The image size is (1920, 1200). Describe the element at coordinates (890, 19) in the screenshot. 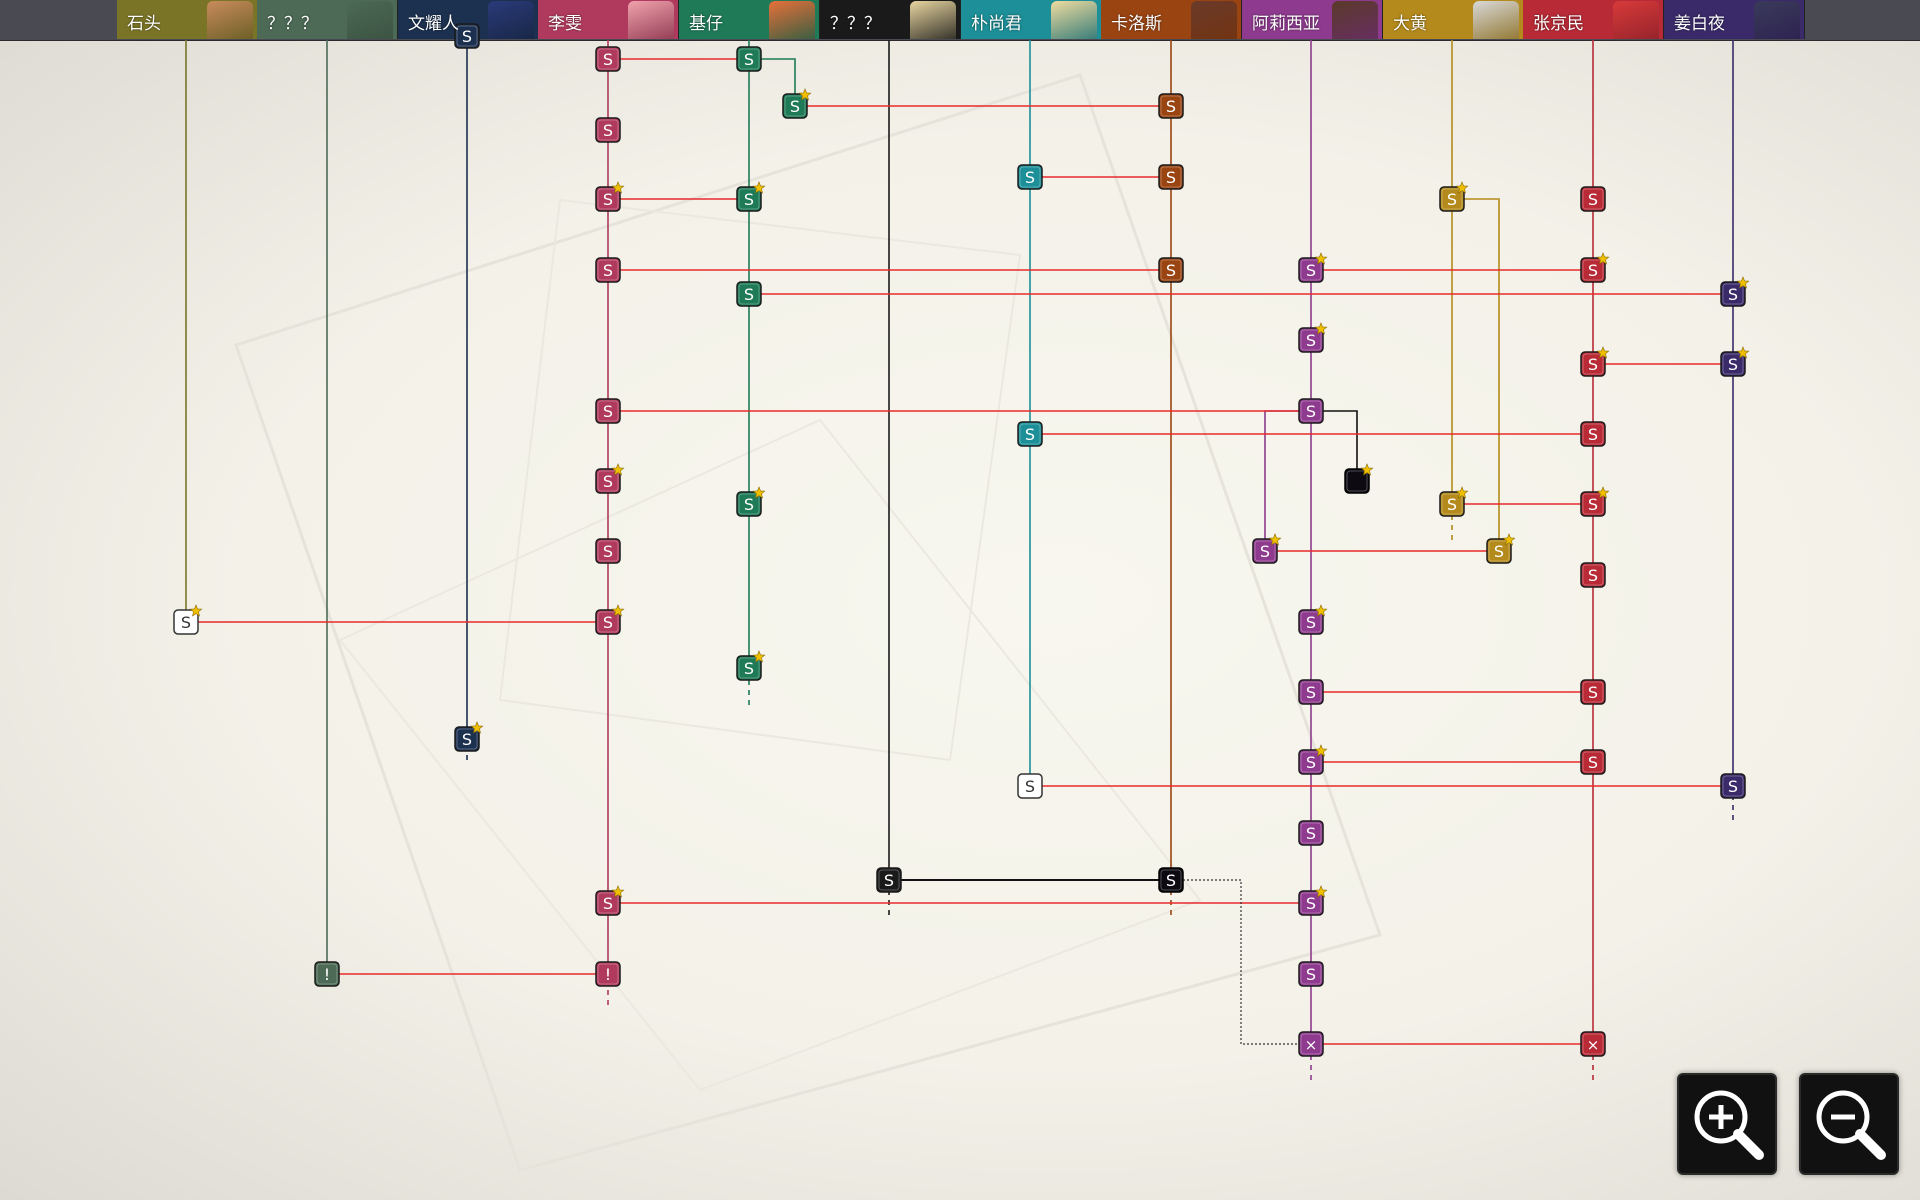

I see `character-tab-unknown2: ？？？` at that location.